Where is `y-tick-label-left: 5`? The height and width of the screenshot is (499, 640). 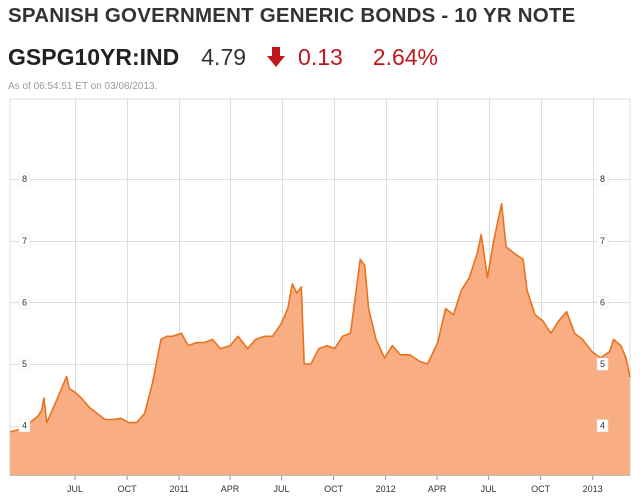
y-tick-label-left: 5 is located at coordinates (24, 364).